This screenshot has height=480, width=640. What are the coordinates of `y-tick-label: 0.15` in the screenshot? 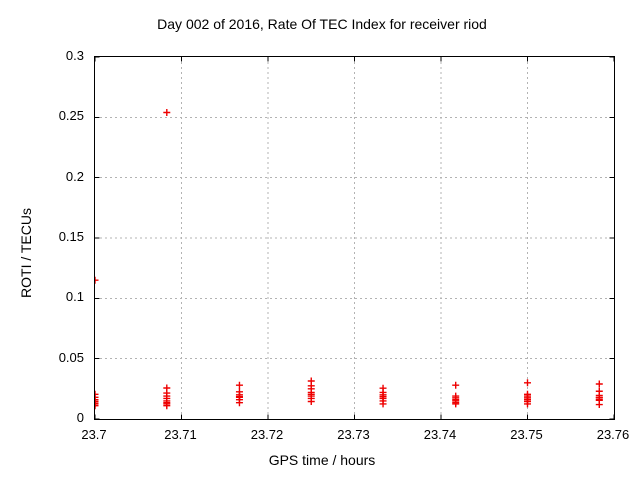 It's located at (71, 236).